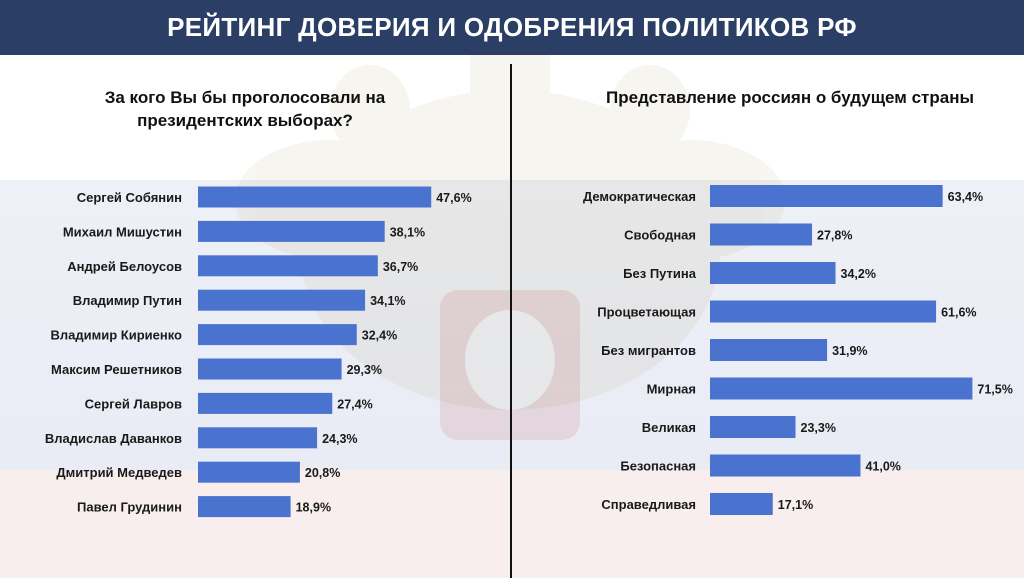 The height and width of the screenshot is (578, 1024). Describe the element at coordinates (322, 473) in the screenshot. I see `value-label: 20,8%` at that location.